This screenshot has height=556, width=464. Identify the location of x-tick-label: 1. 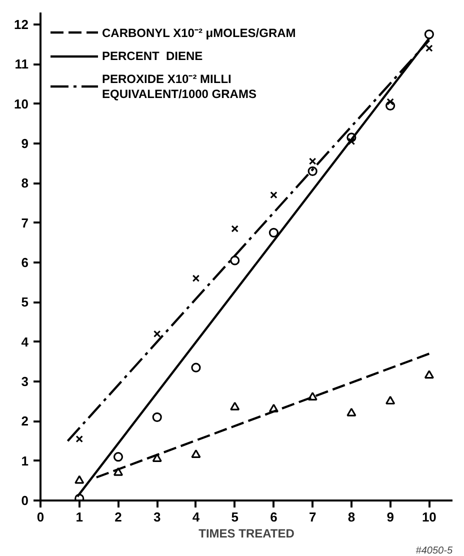
(79, 517).